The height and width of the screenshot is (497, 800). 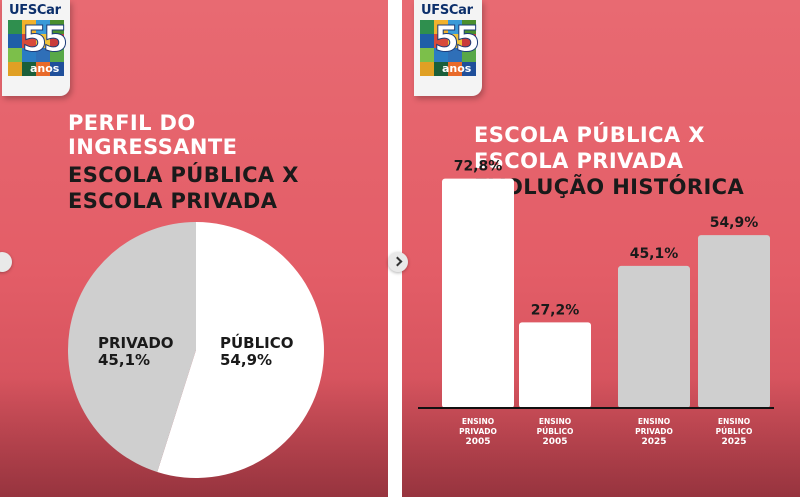 What do you see at coordinates (478, 167) in the screenshot?
I see `bar-value-label: 72,8%` at bounding box center [478, 167].